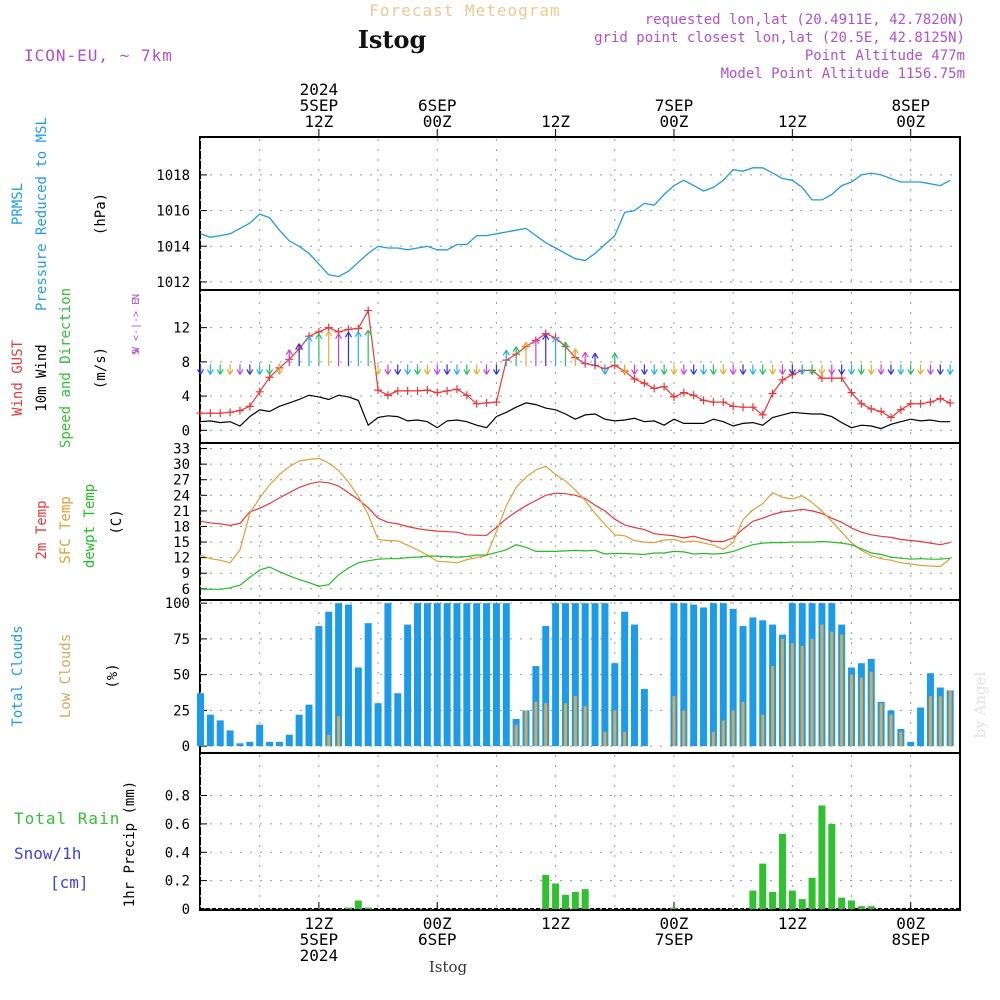 The width and height of the screenshot is (1000, 1000). Describe the element at coordinates (177, 853) in the screenshot. I see `y-tick-label: 0.4` at that location.